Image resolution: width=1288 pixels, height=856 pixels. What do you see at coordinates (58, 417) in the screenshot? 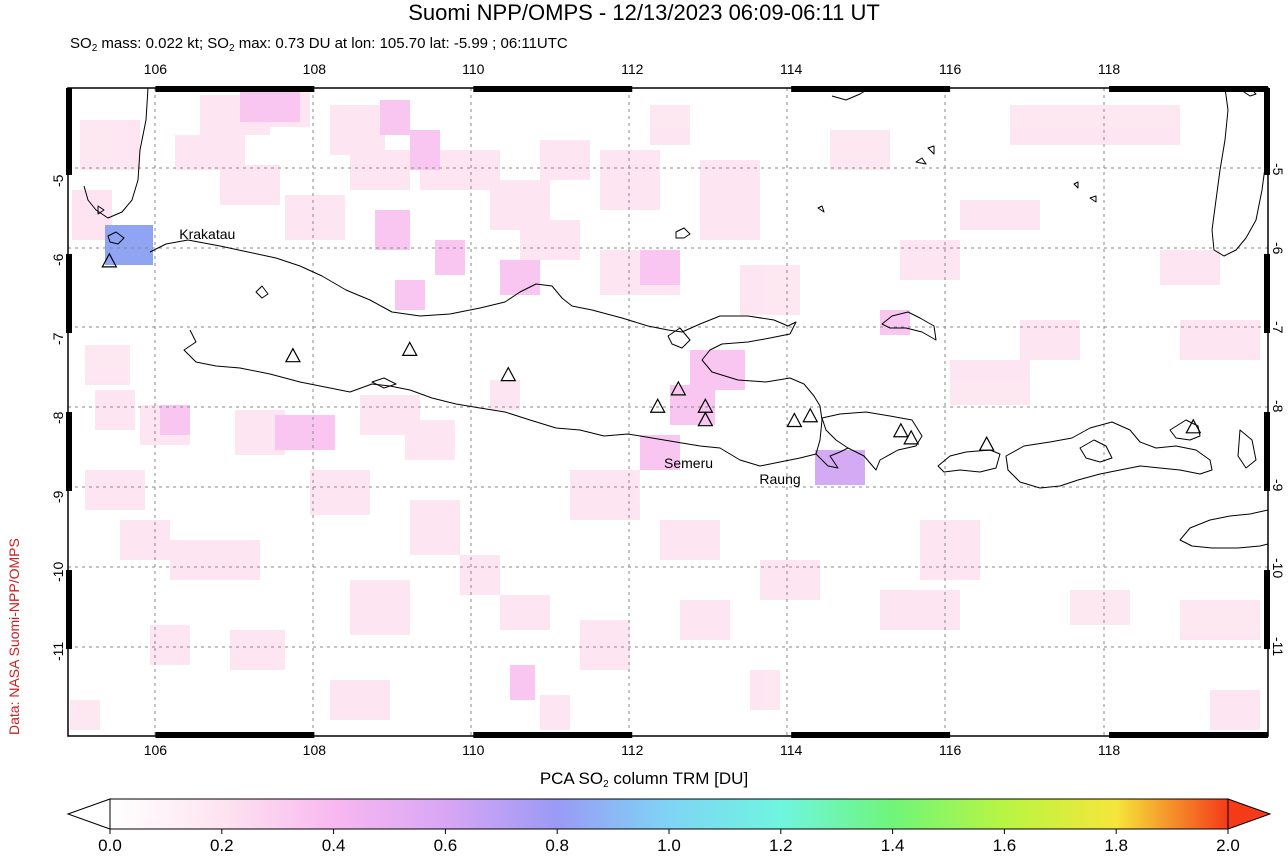
I see `lat-tick-label-left: -8` at bounding box center [58, 417].